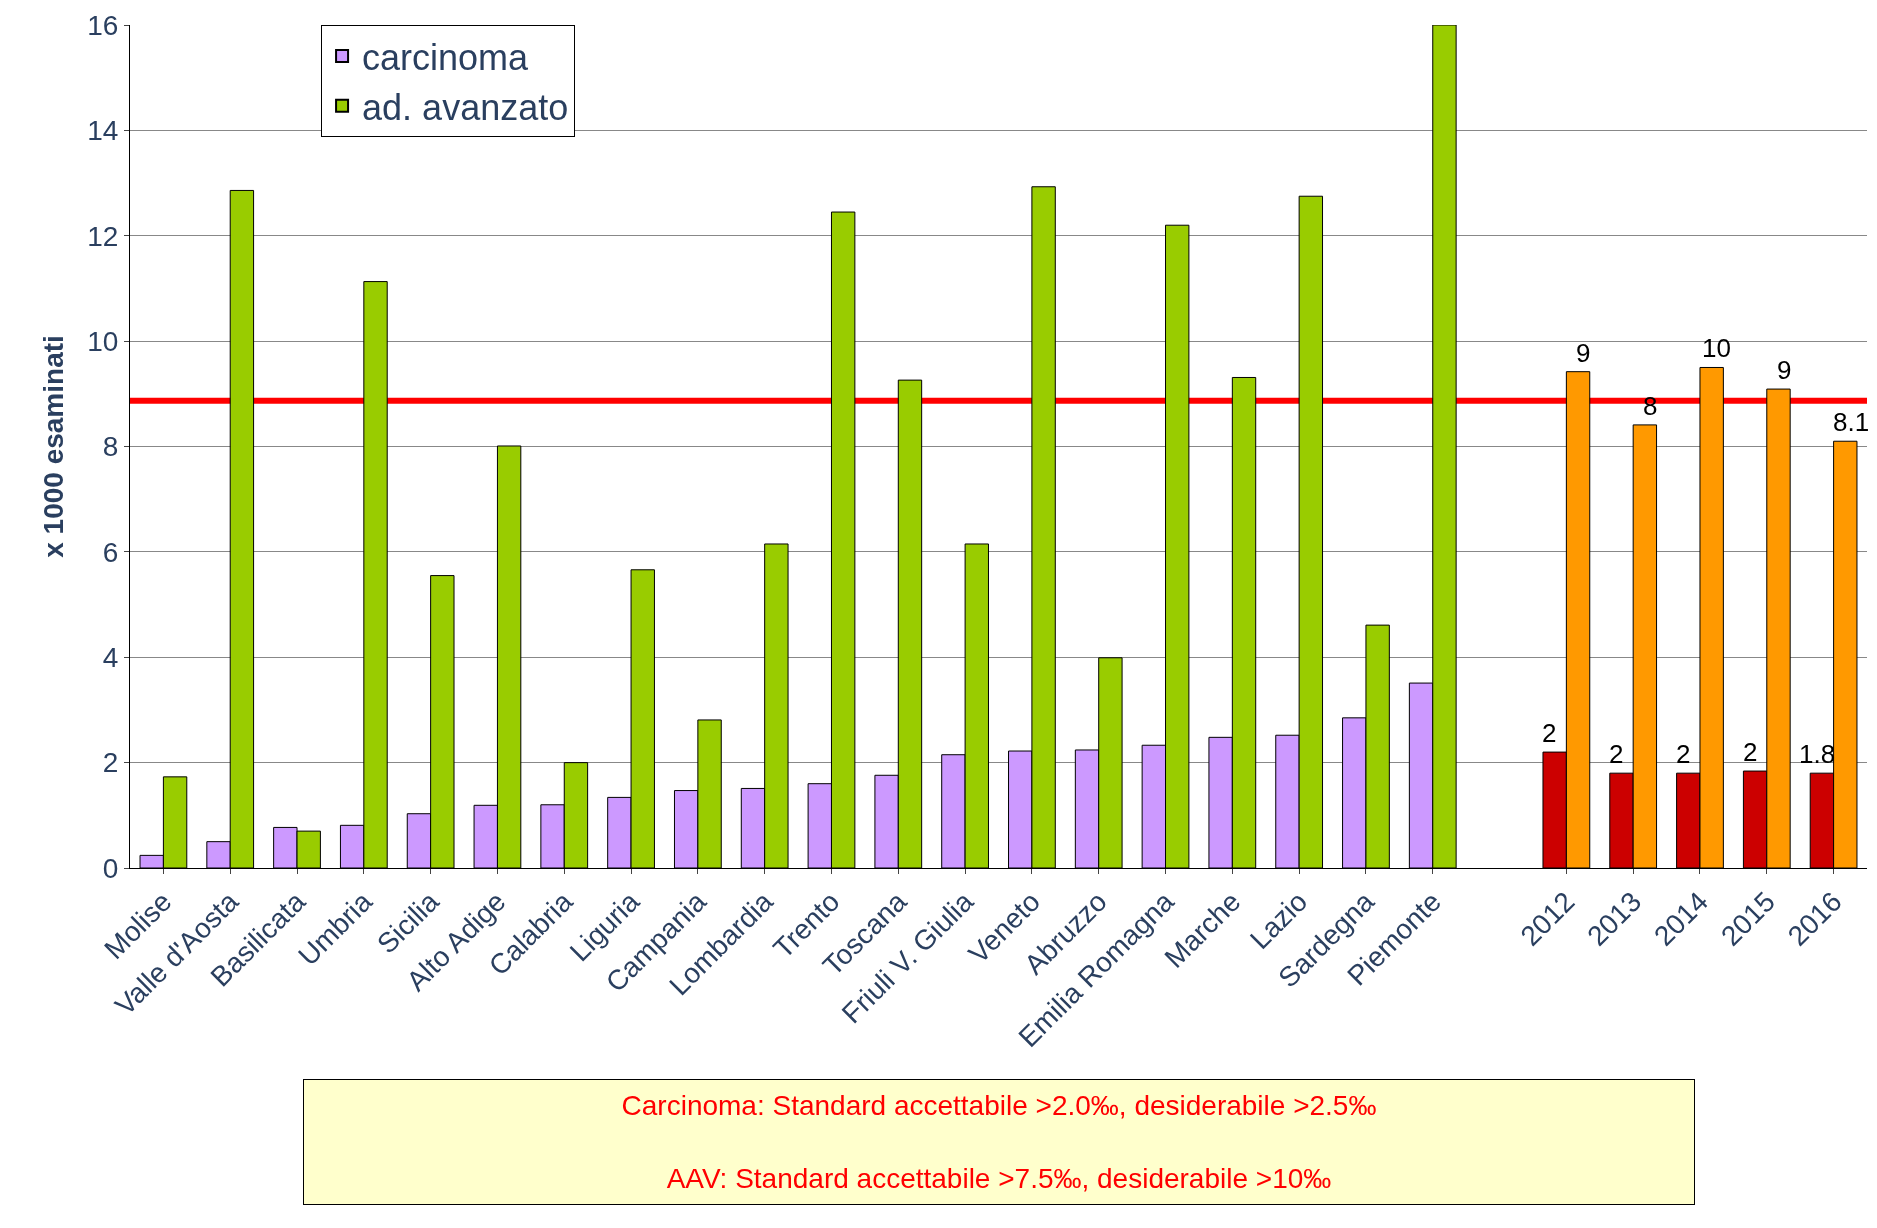 Image resolution: width=1877 pixels, height=1228 pixels. Describe the element at coordinates (999, 1178) in the screenshot. I see `text: AAV: Standard accettabile >7.5‰, desiderabile >10‰` at that location.